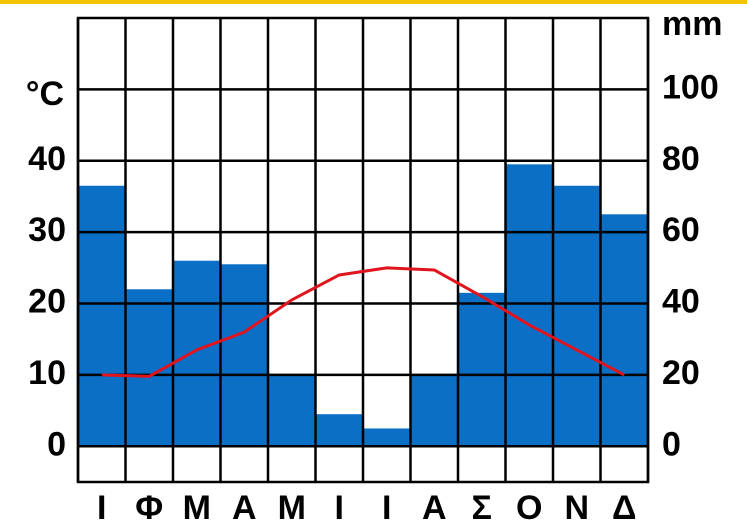  Describe the element at coordinates (373, 2) in the screenshot. I see `top-stripe` at that location.